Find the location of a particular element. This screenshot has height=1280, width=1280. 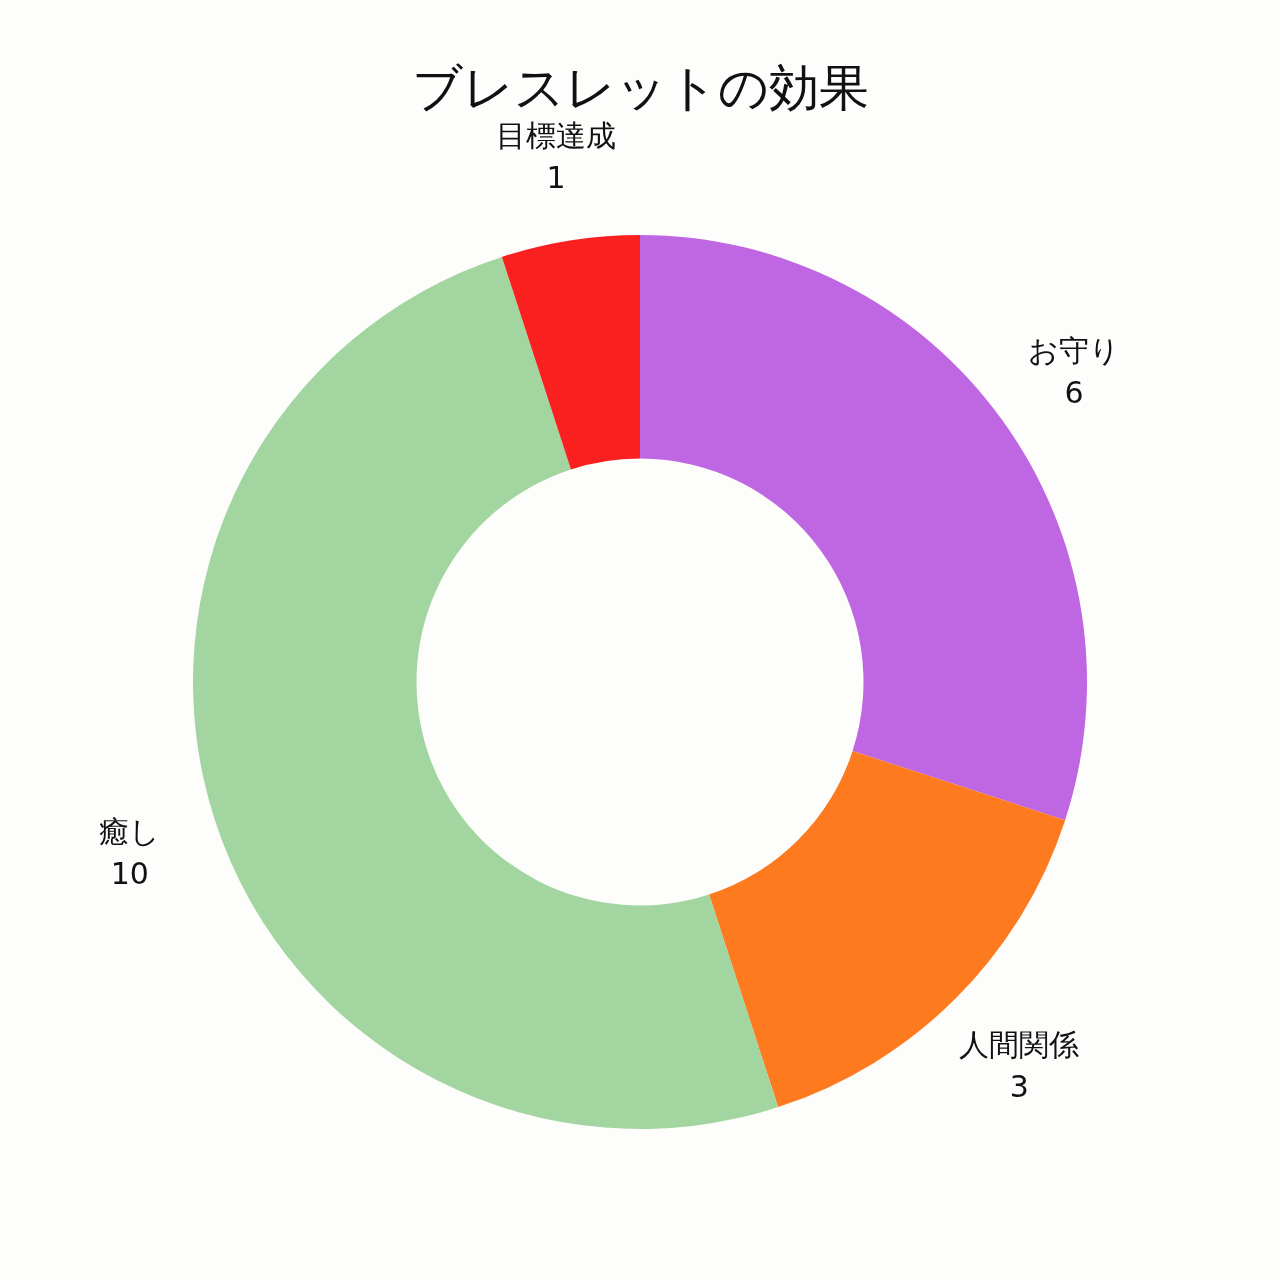

data-label: 1 is located at coordinates (556, 178).